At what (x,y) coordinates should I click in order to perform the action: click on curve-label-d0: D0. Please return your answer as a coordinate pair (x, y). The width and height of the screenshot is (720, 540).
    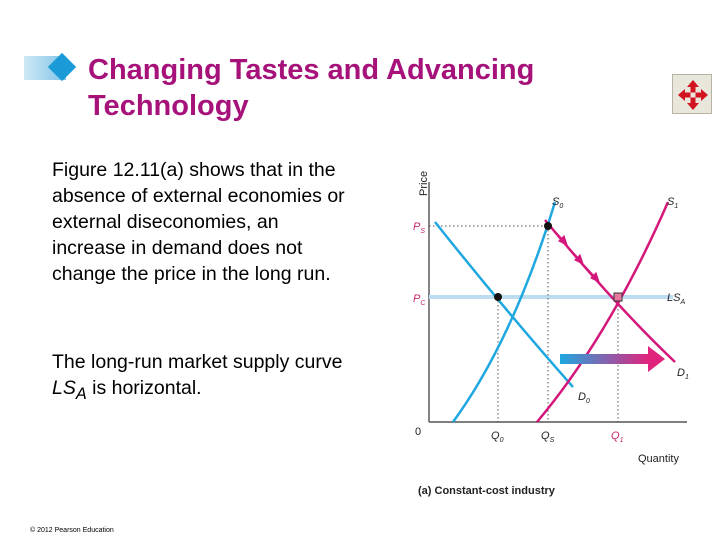
    Looking at the image, I should click on (584, 398).